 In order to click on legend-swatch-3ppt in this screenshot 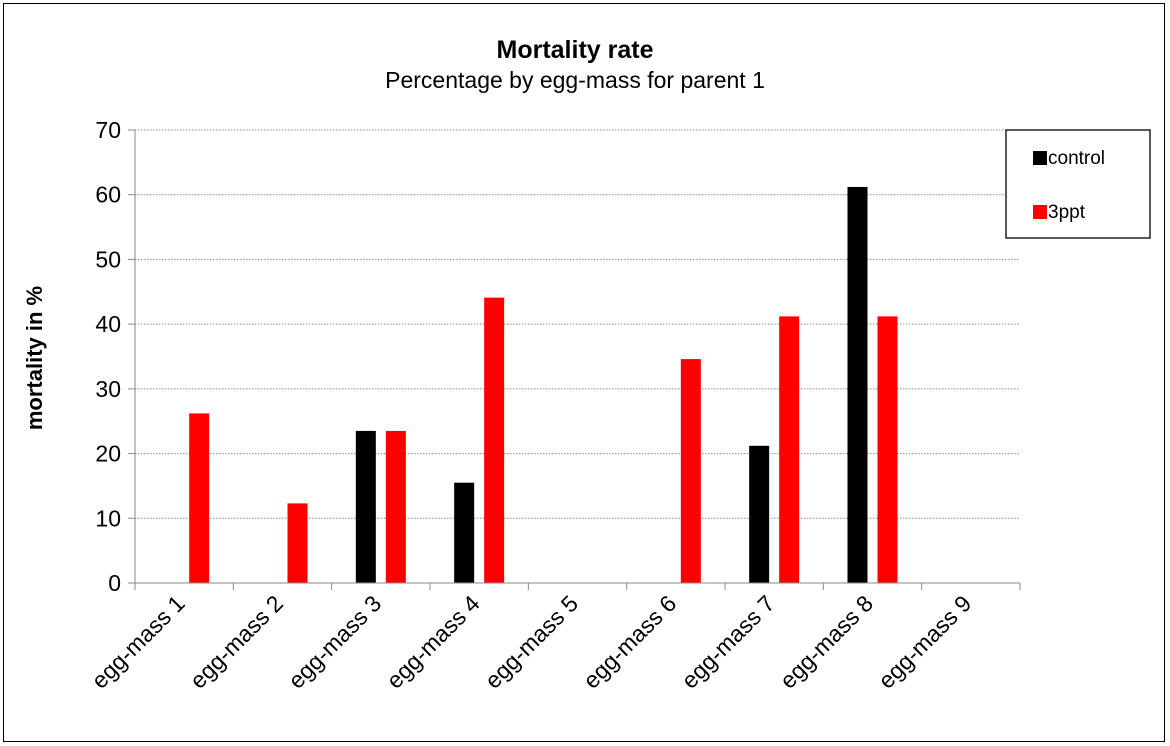, I will do `click(1040, 212)`.